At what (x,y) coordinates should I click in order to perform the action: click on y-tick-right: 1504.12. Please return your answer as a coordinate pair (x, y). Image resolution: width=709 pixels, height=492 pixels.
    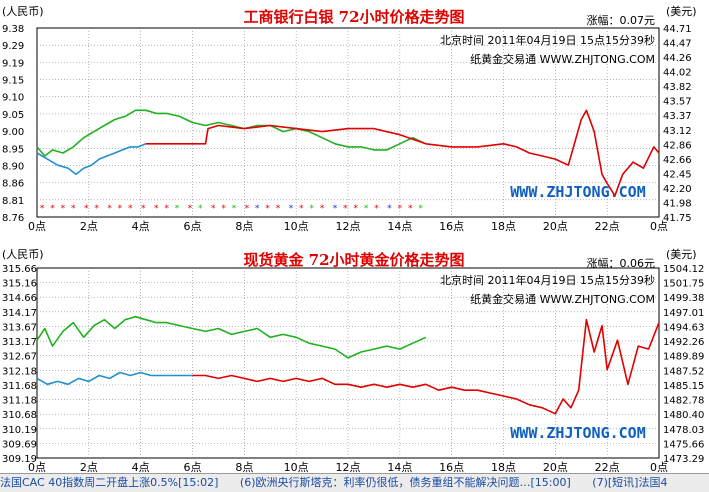
    Looking at the image, I should click on (683, 269).